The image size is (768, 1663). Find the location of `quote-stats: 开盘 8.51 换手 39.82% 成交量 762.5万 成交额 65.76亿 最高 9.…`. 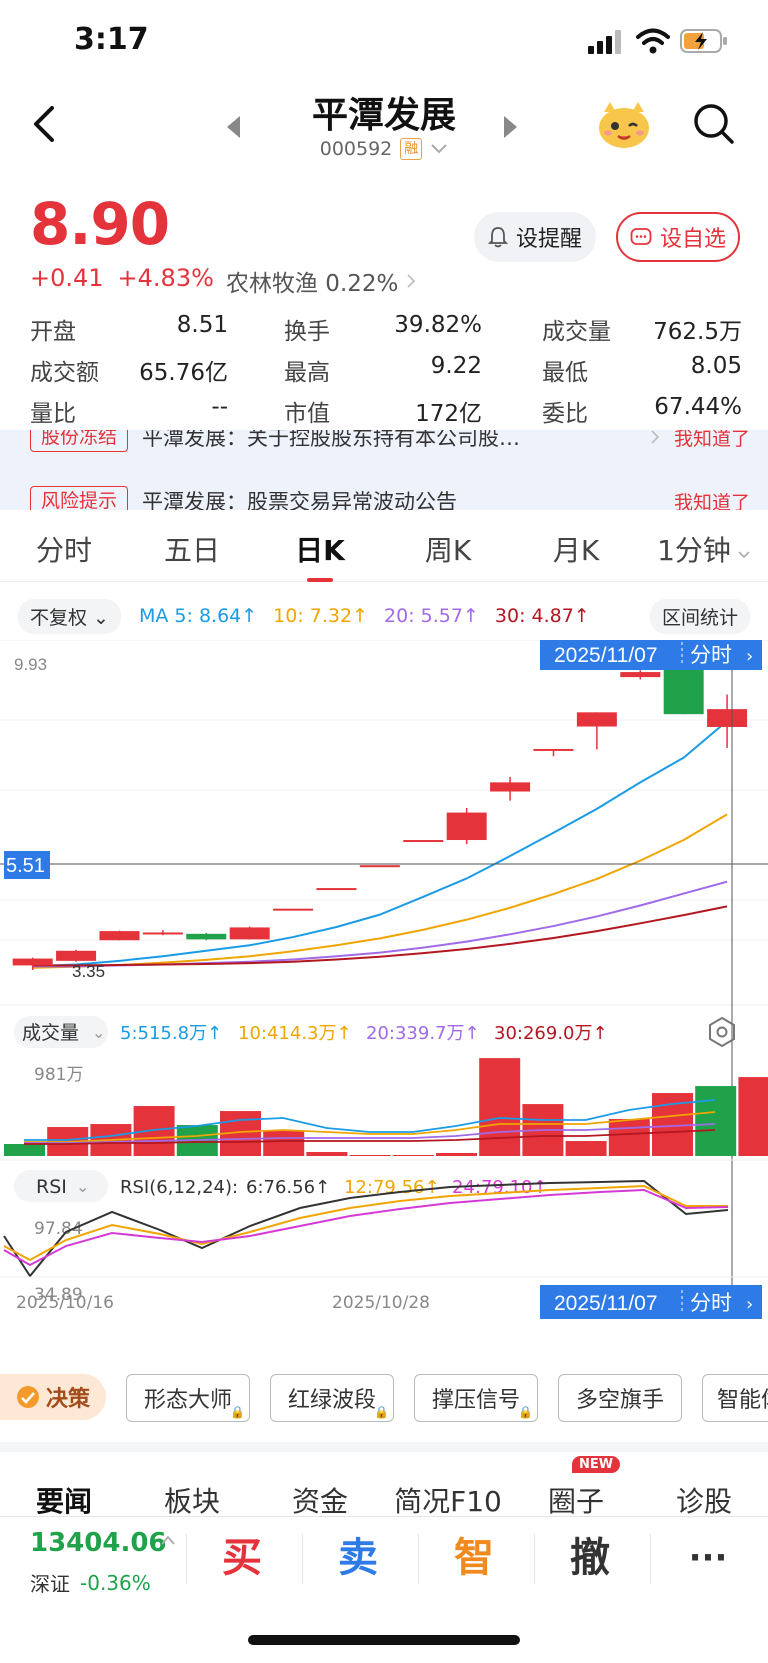

quote-stats: 开盘 8.51 换手 39.82% 成交量 762.5万 成交额 65.76亿 最高 9.… is located at coordinates (386, 369).